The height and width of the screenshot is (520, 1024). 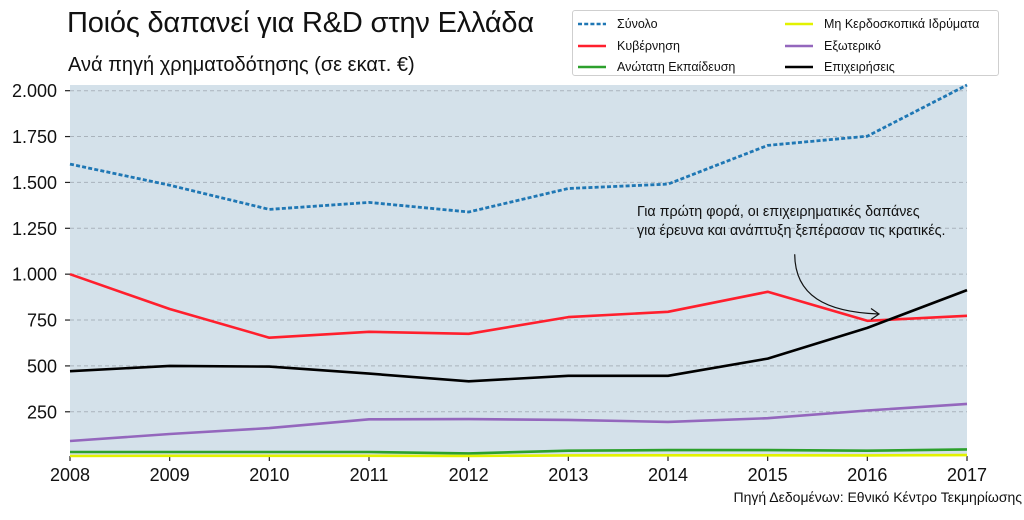 I want to click on legend-item-higher-education: Ανώτατη Εκπαίδευση, so click(x=656, y=67).